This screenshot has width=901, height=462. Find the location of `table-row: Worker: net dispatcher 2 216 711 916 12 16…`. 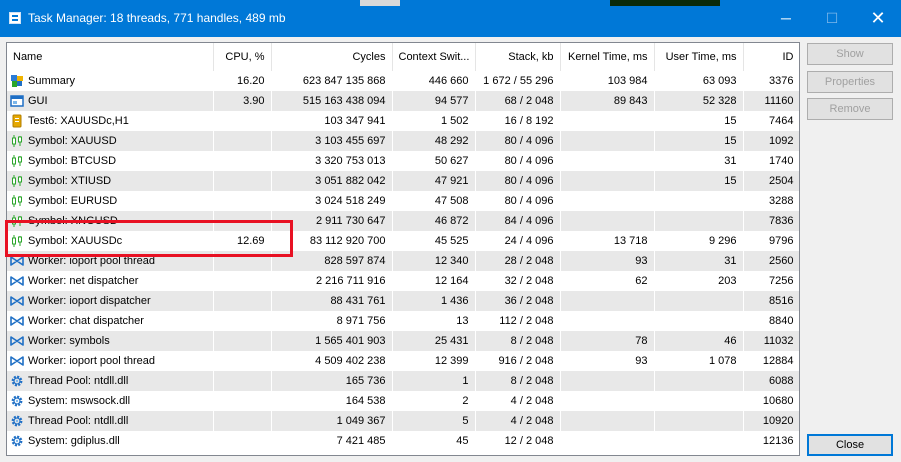

table-row: Worker: net dispatcher 2 216 711 916 12 16… is located at coordinates (403, 281).